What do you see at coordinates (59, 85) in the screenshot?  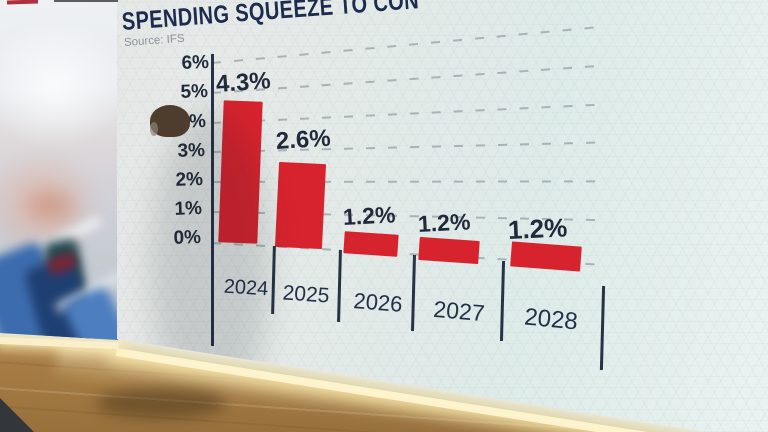 I see `blurred-highlight` at bounding box center [59, 85].